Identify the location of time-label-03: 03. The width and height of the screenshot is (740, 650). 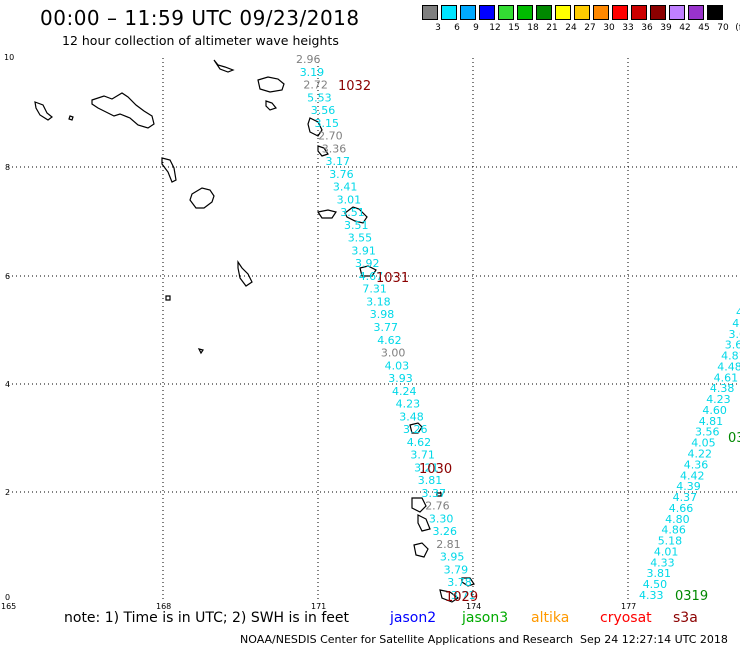
(734, 438).